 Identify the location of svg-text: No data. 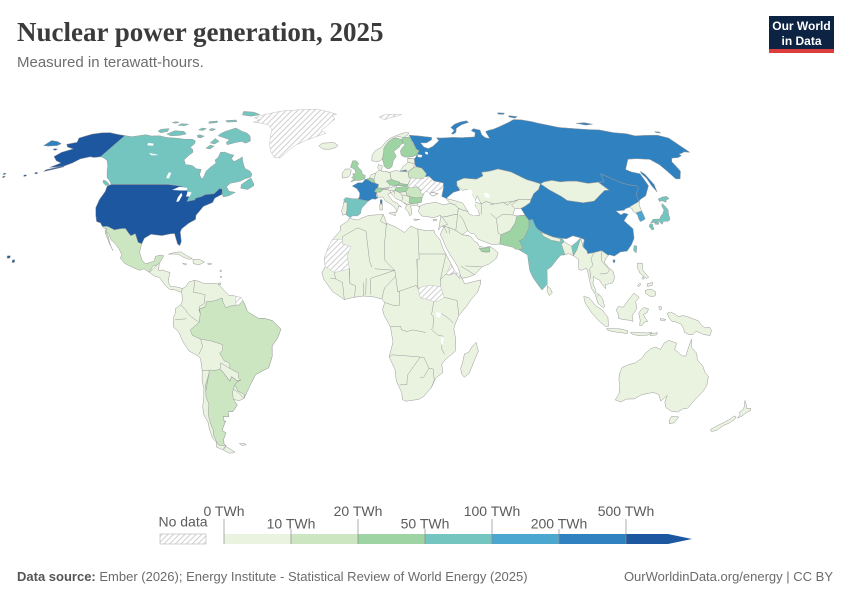
(182, 522).